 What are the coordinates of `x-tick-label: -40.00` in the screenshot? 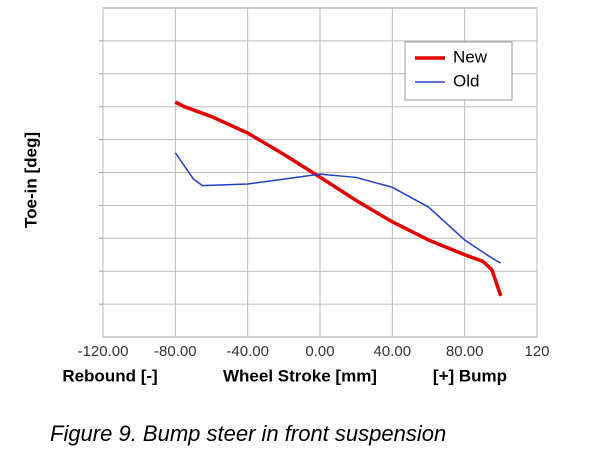 It's located at (247, 351).